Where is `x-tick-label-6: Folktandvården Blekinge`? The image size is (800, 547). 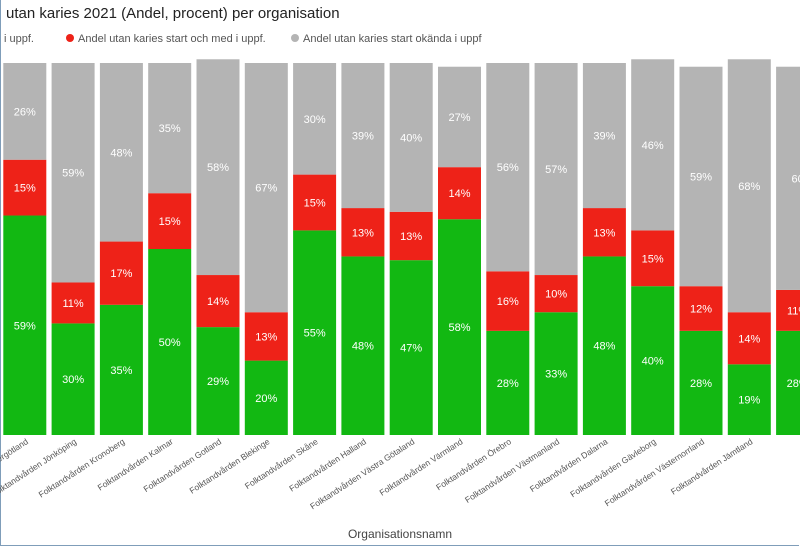
x-tick-label-6: Folktandvården Blekinge is located at coordinates (229, 465).